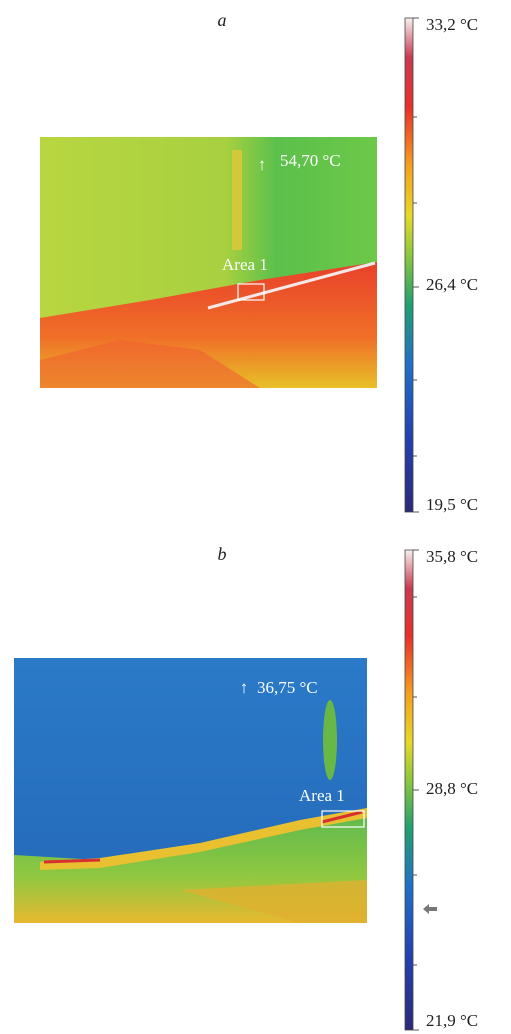 This screenshot has height=1034, width=511. Describe the element at coordinates (452, 504) in the screenshot. I see `scale-label: 19,5 °C` at that location.